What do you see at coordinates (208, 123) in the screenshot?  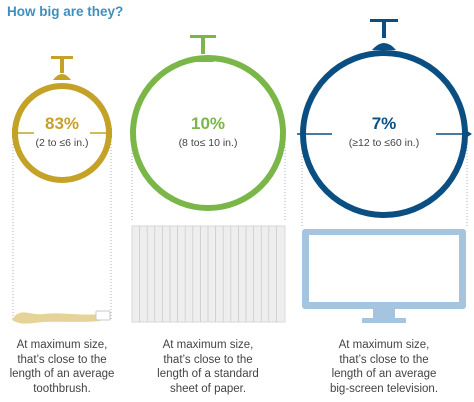 I see `percent-label-medium: 10%` at bounding box center [208, 123].